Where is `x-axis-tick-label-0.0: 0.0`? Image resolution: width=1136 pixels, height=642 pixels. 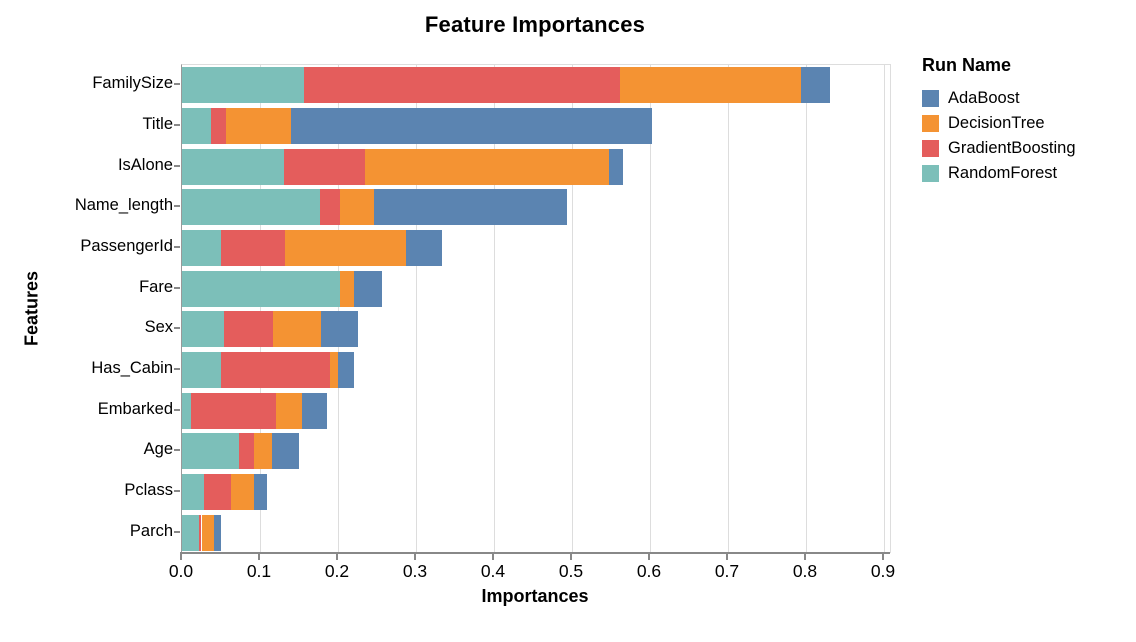
x-axis-tick-label-0.0: 0.0 is located at coordinates (181, 571).